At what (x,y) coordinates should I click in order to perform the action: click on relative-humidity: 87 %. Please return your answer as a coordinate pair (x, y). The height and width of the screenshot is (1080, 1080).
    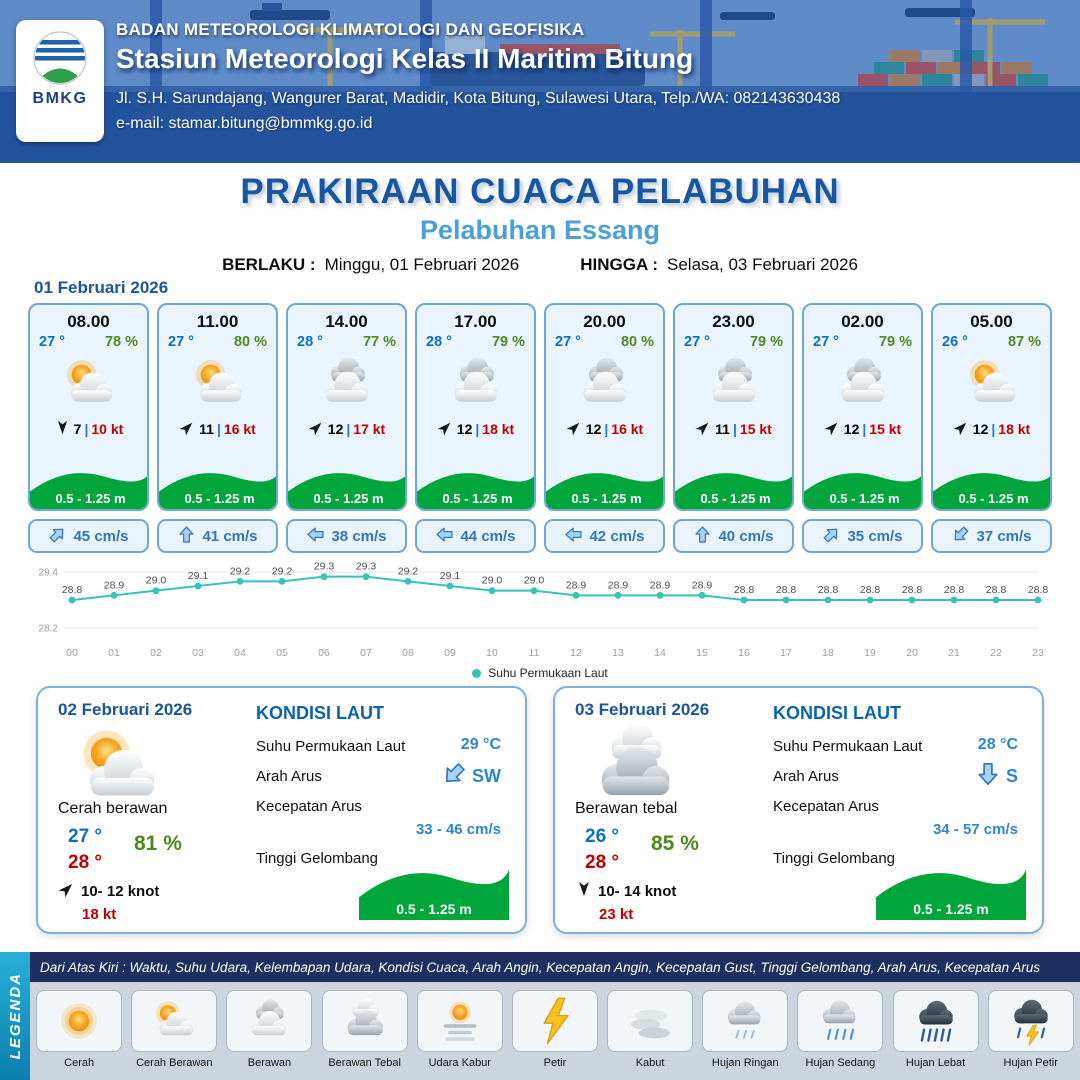
    Looking at the image, I should click on (1024, 342).